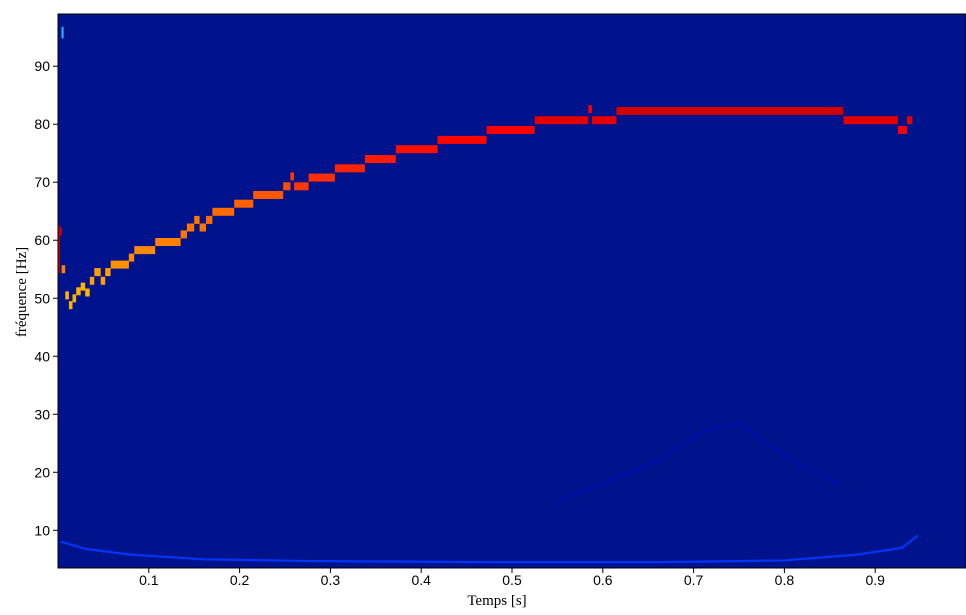 This screenshot has height=615, width=966. I want to click on y-tick-label: 60, so click(42, 240).